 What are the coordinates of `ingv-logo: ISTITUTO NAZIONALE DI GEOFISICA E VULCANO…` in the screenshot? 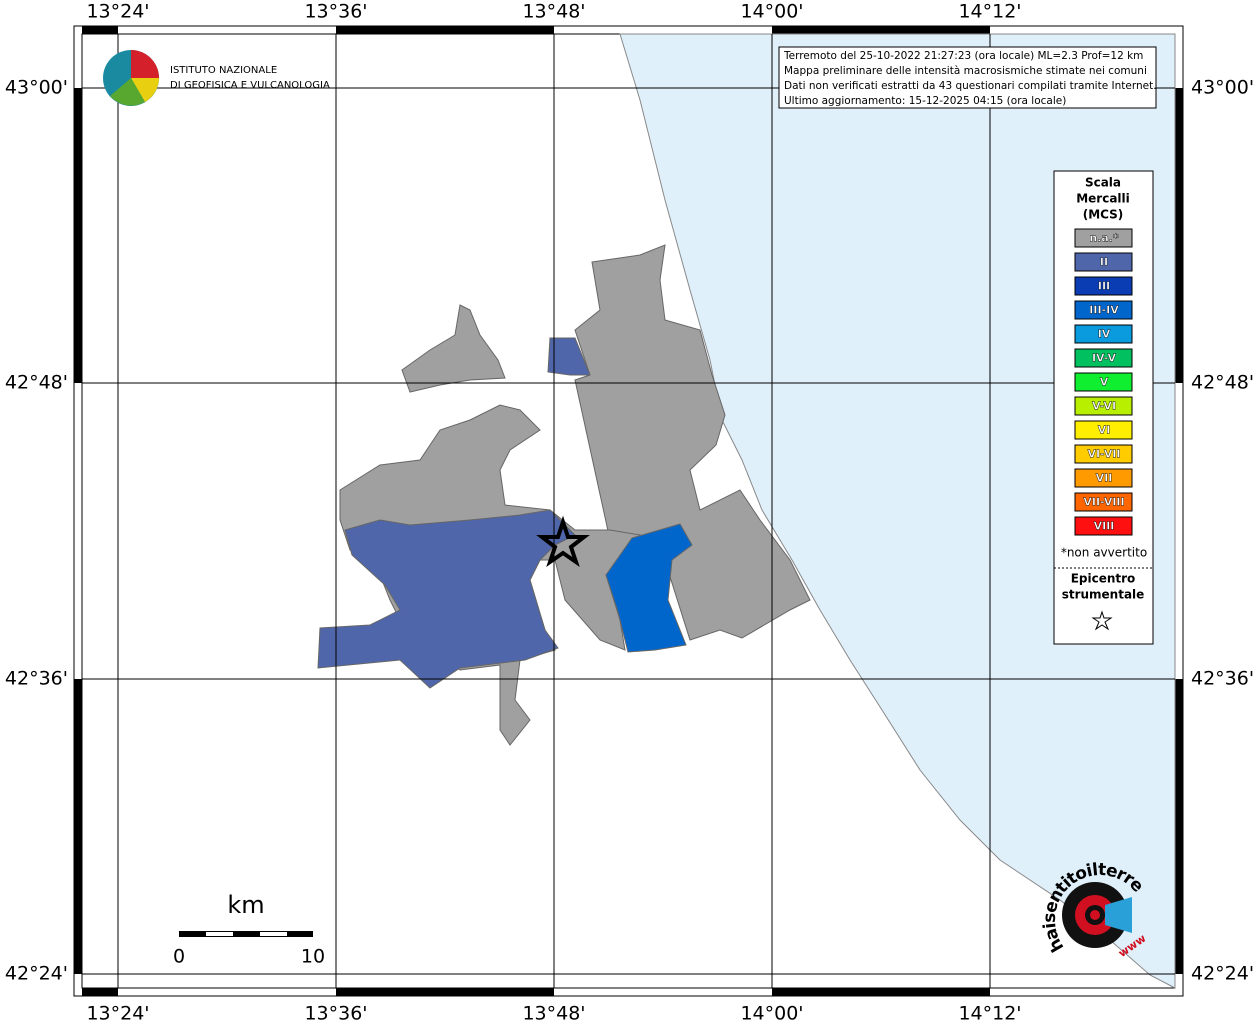 It's located at (216, 78).